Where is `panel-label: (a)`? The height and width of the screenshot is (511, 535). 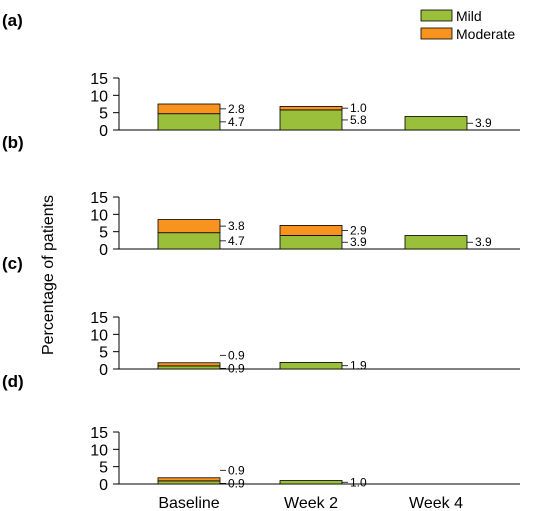 panel-label: (a) is located at coordinates (12, 20).